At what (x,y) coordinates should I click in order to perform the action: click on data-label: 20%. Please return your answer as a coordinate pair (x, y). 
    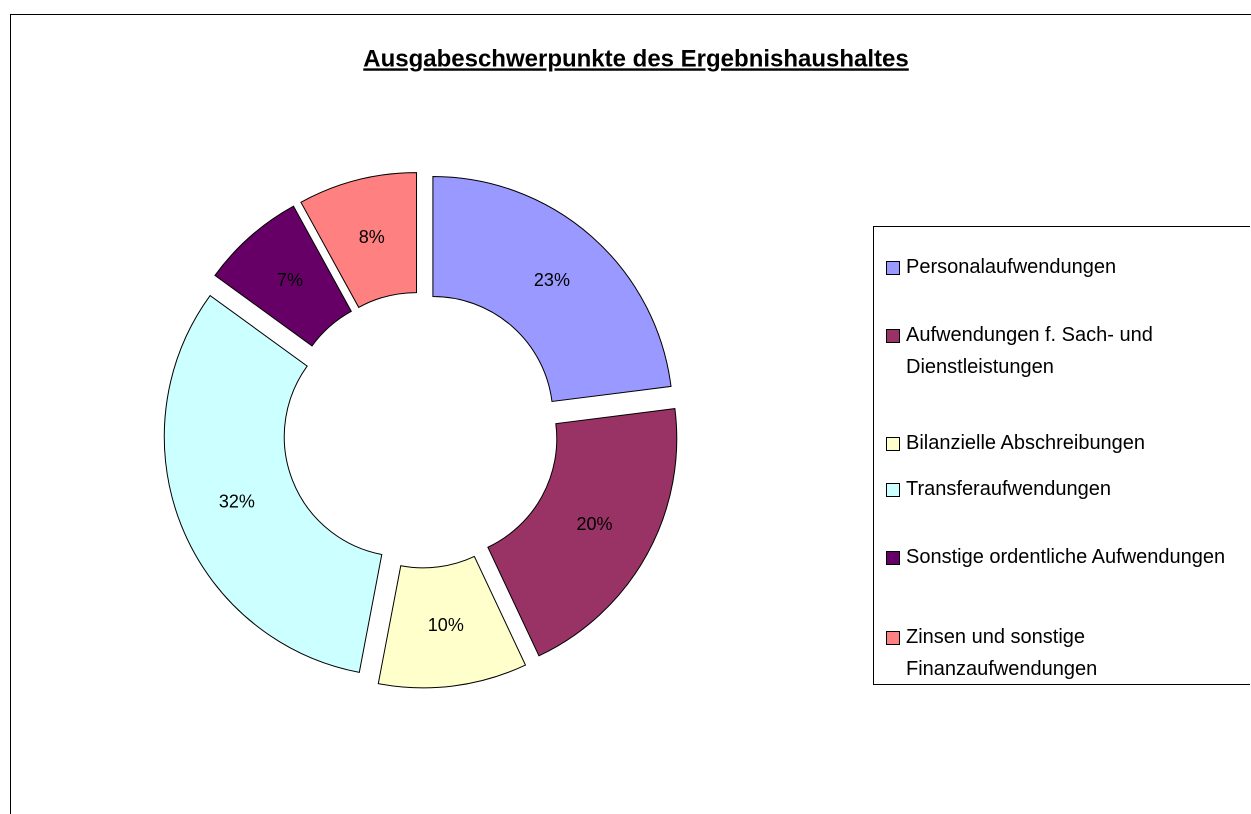
    Looking at the image, I should click on (594, 524).